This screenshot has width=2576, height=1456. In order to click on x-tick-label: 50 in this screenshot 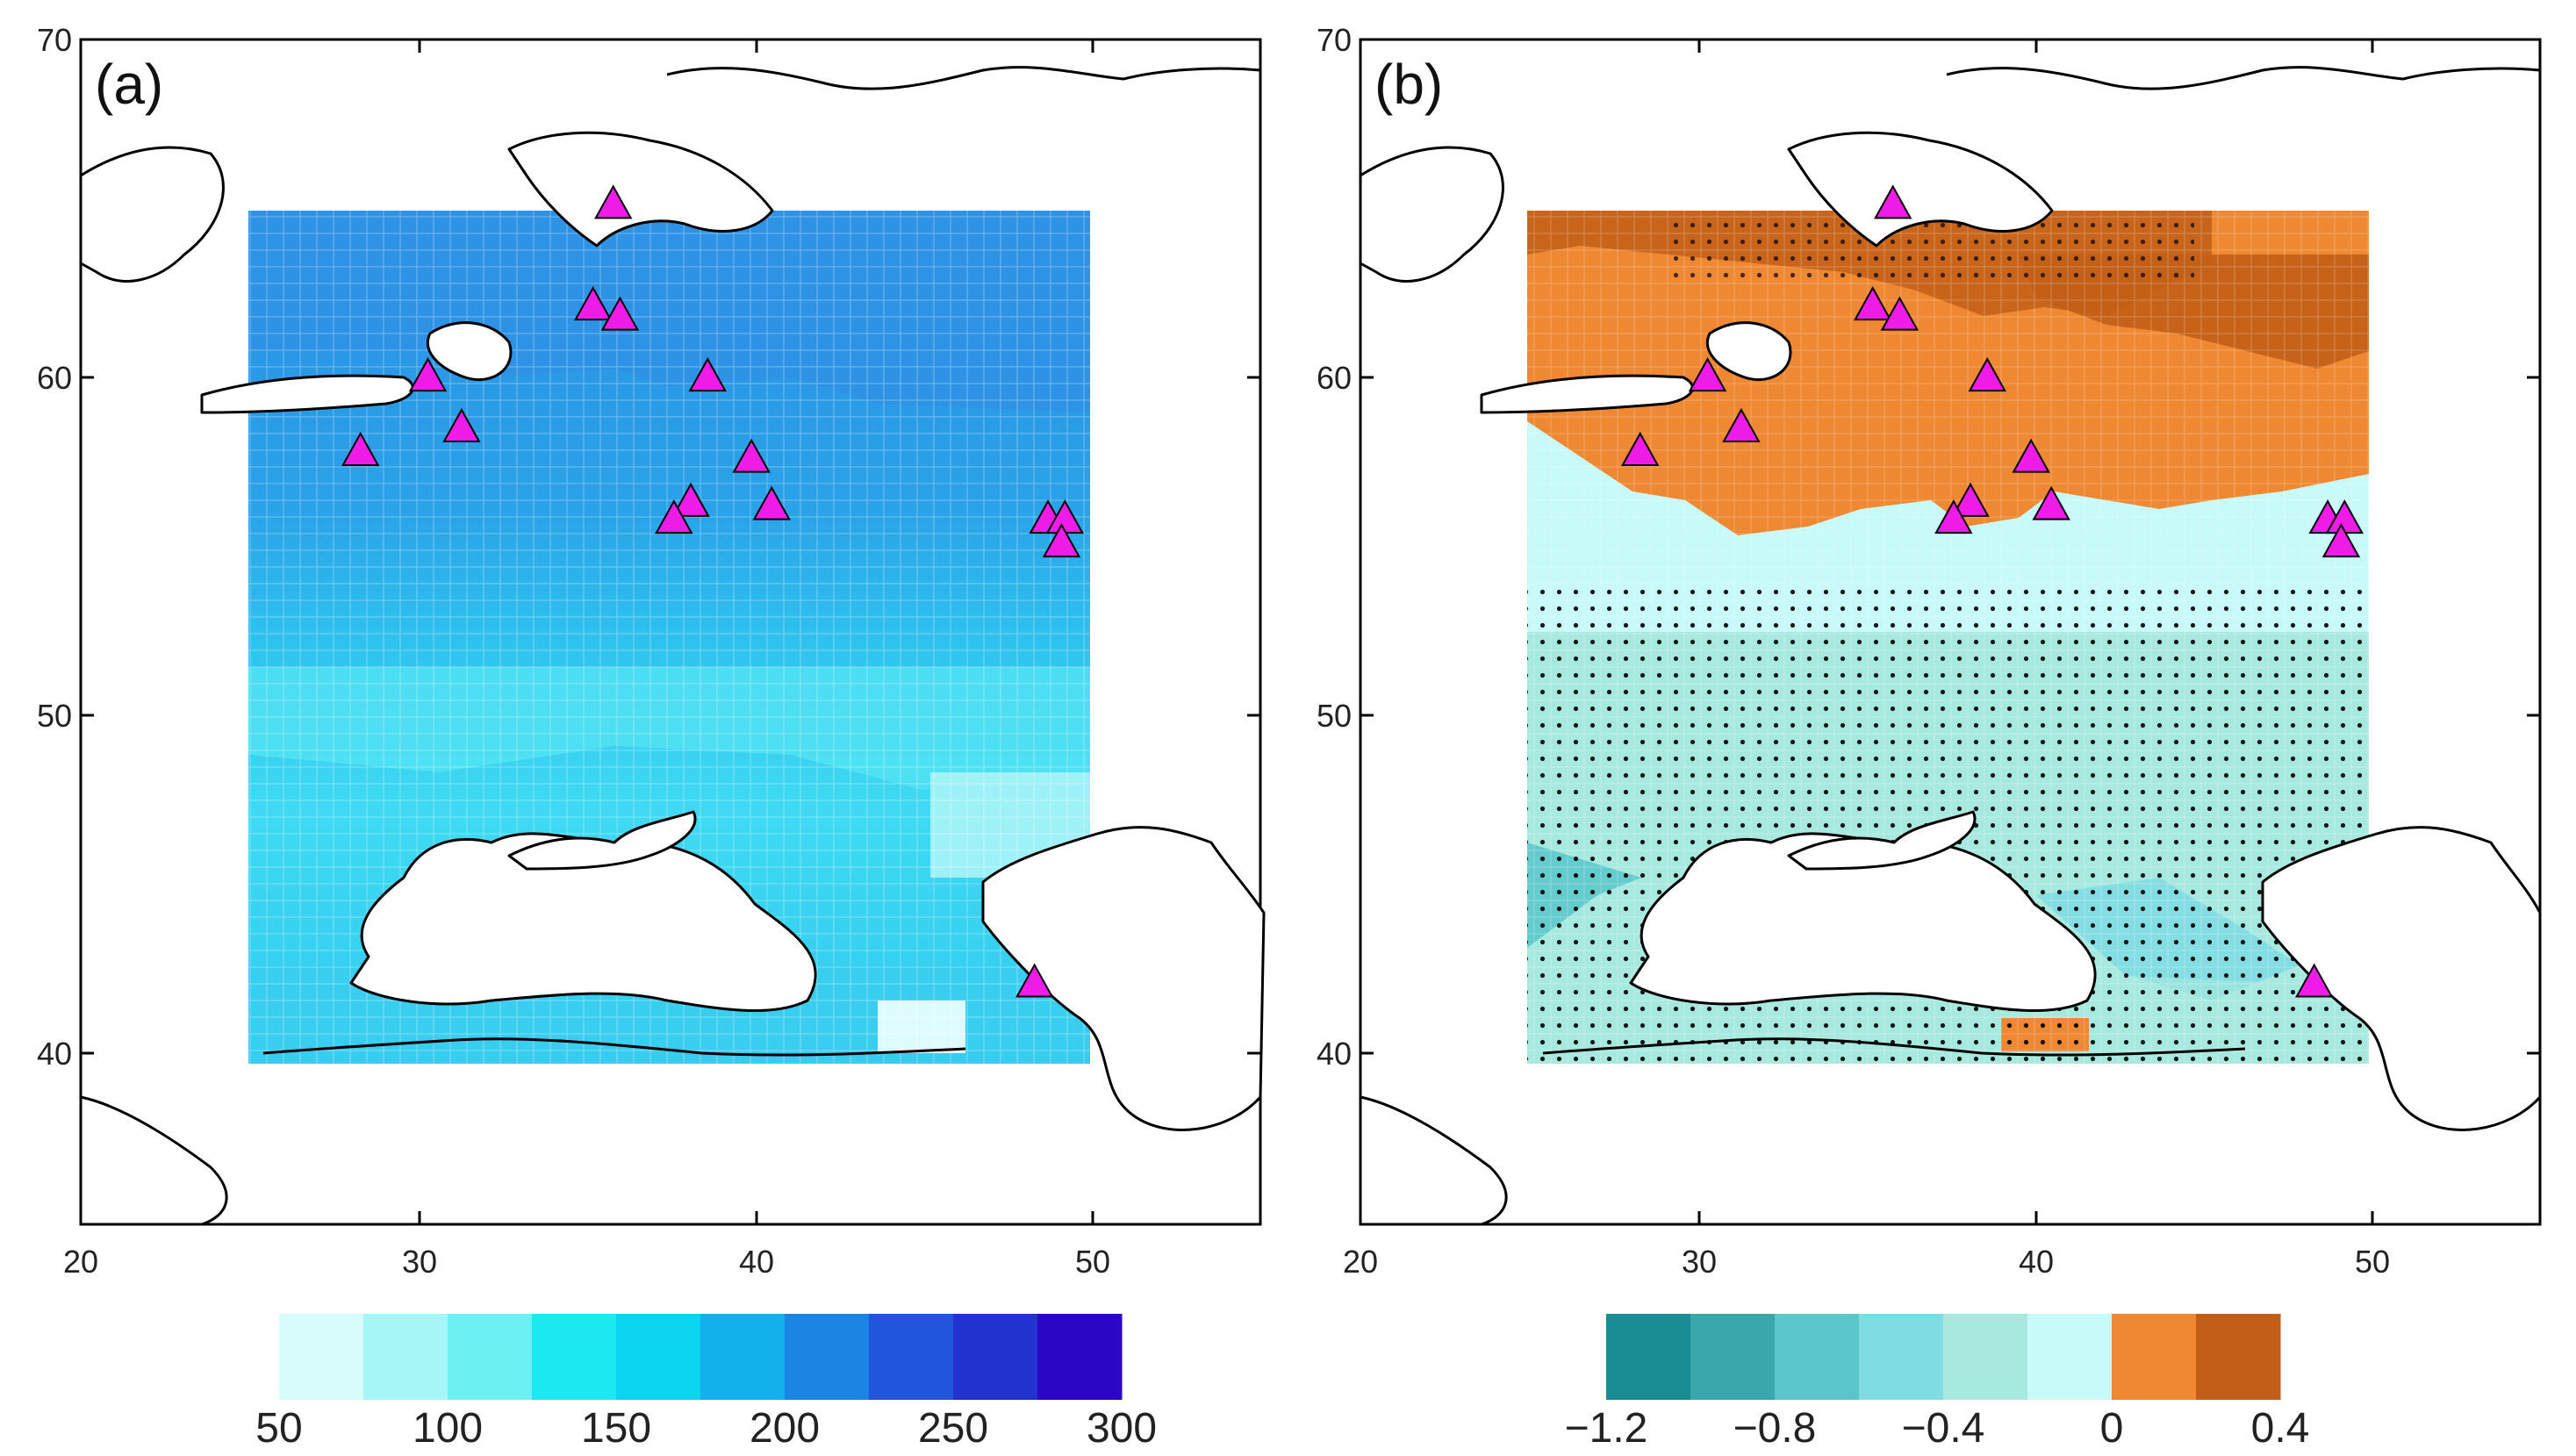, I will do `click(1092, 1262)`.